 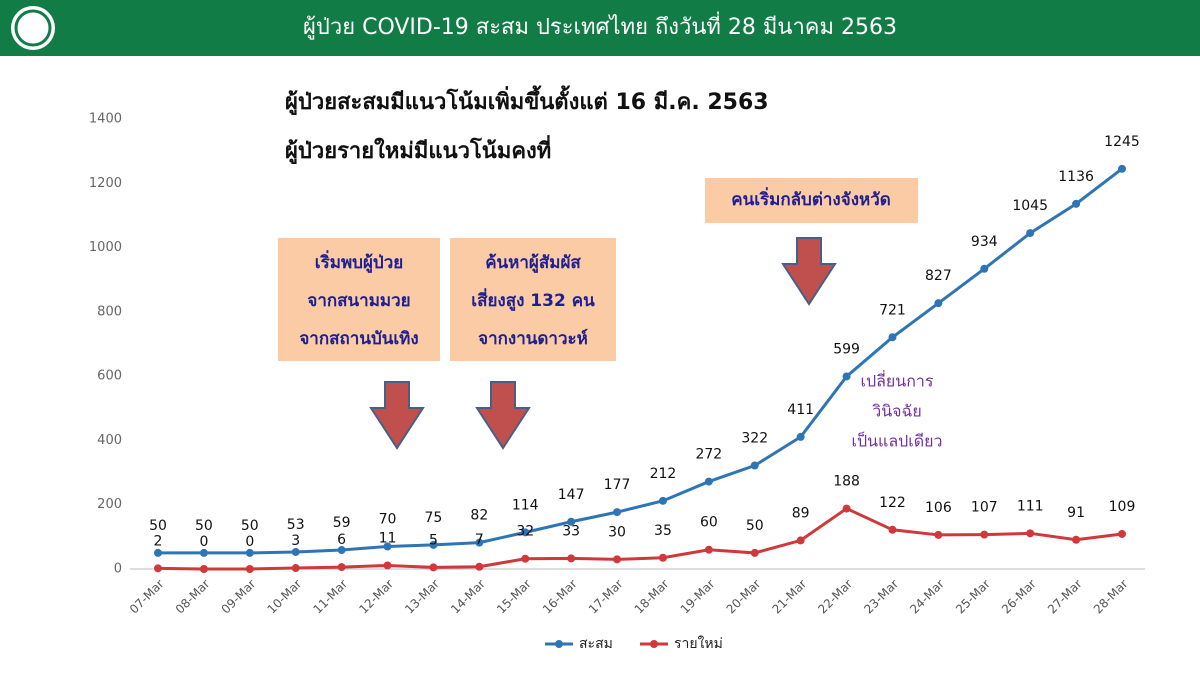 I want to click on header-bar, so click(x=600, y=28).